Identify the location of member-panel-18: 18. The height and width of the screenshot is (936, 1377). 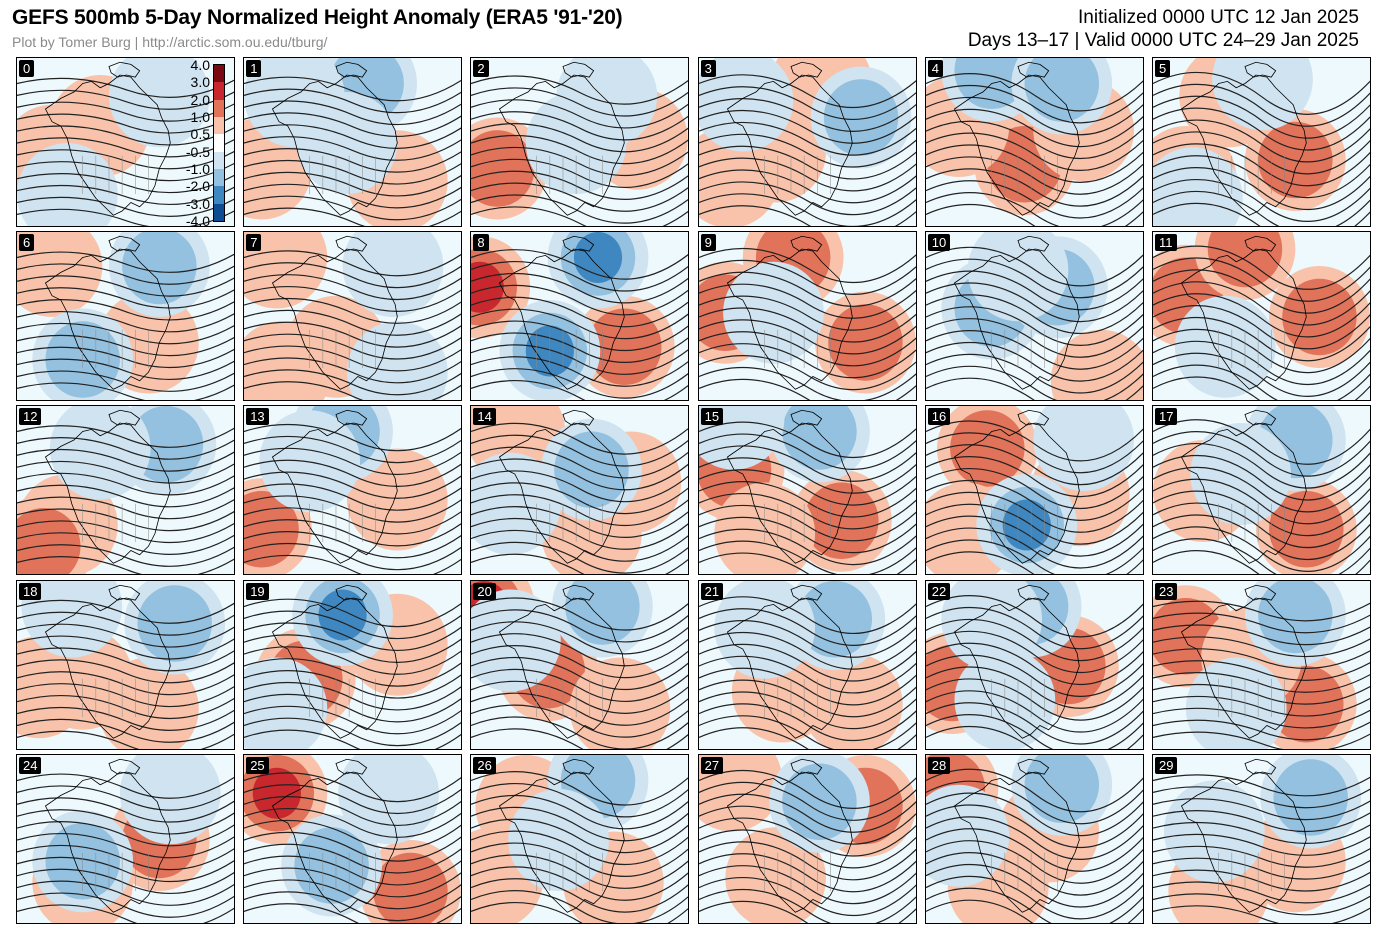
(125, 664).